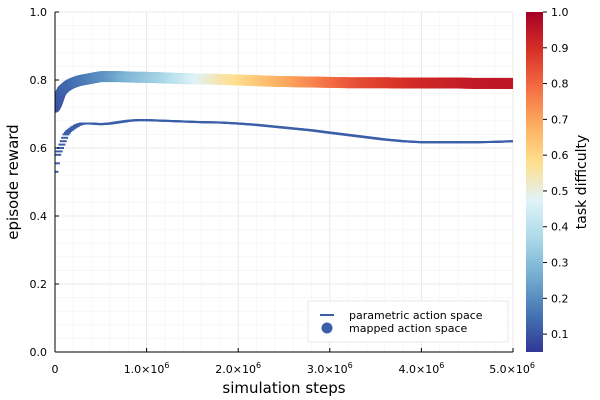  What do you see at coordinates (330, 368) in the screenshot?
I see `x-tick-label: 3.0×10⁶` at bounding box center [330, 368].